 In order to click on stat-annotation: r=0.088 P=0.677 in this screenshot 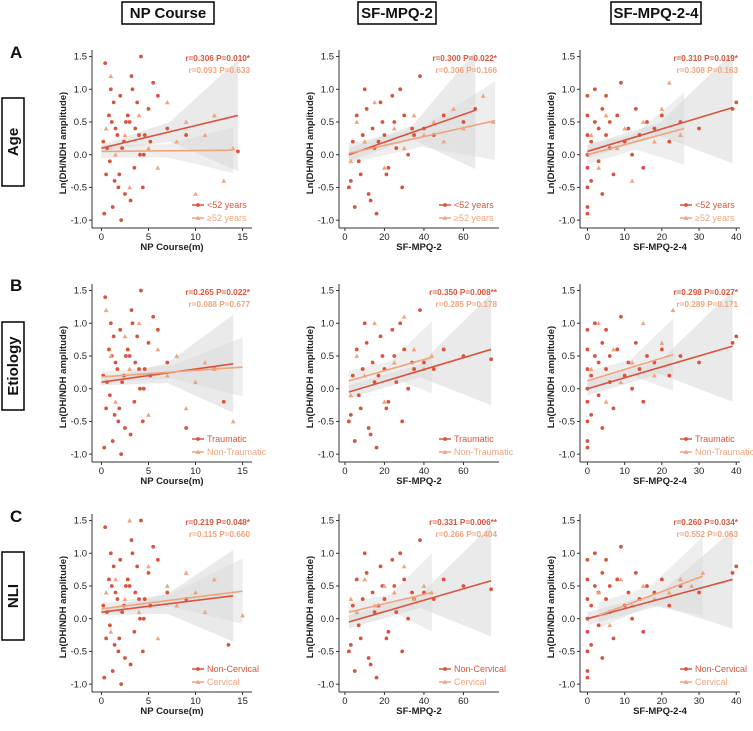, I will do `click(220, 304)`.